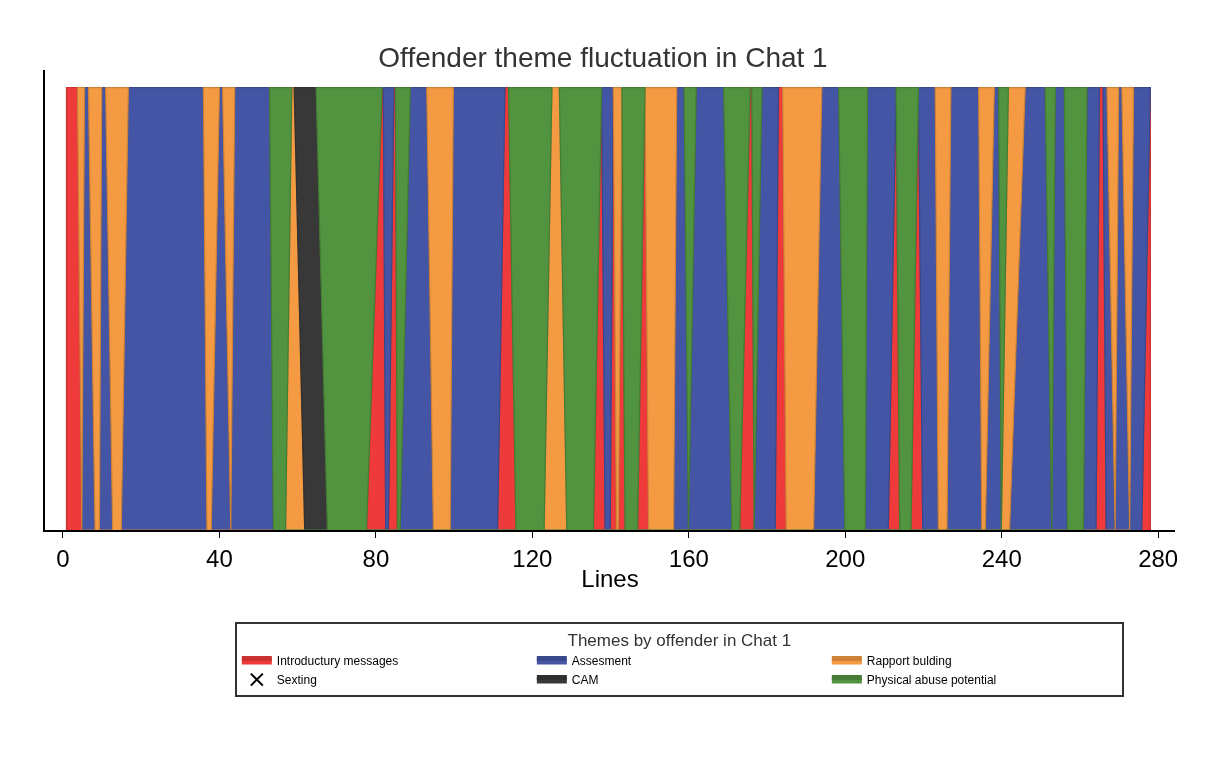 The width and height of the screenshot is (1206, 784). Describe the element at coordinates (63, 558) in the screenshot. I see `x-tick-label: 0` at that location.